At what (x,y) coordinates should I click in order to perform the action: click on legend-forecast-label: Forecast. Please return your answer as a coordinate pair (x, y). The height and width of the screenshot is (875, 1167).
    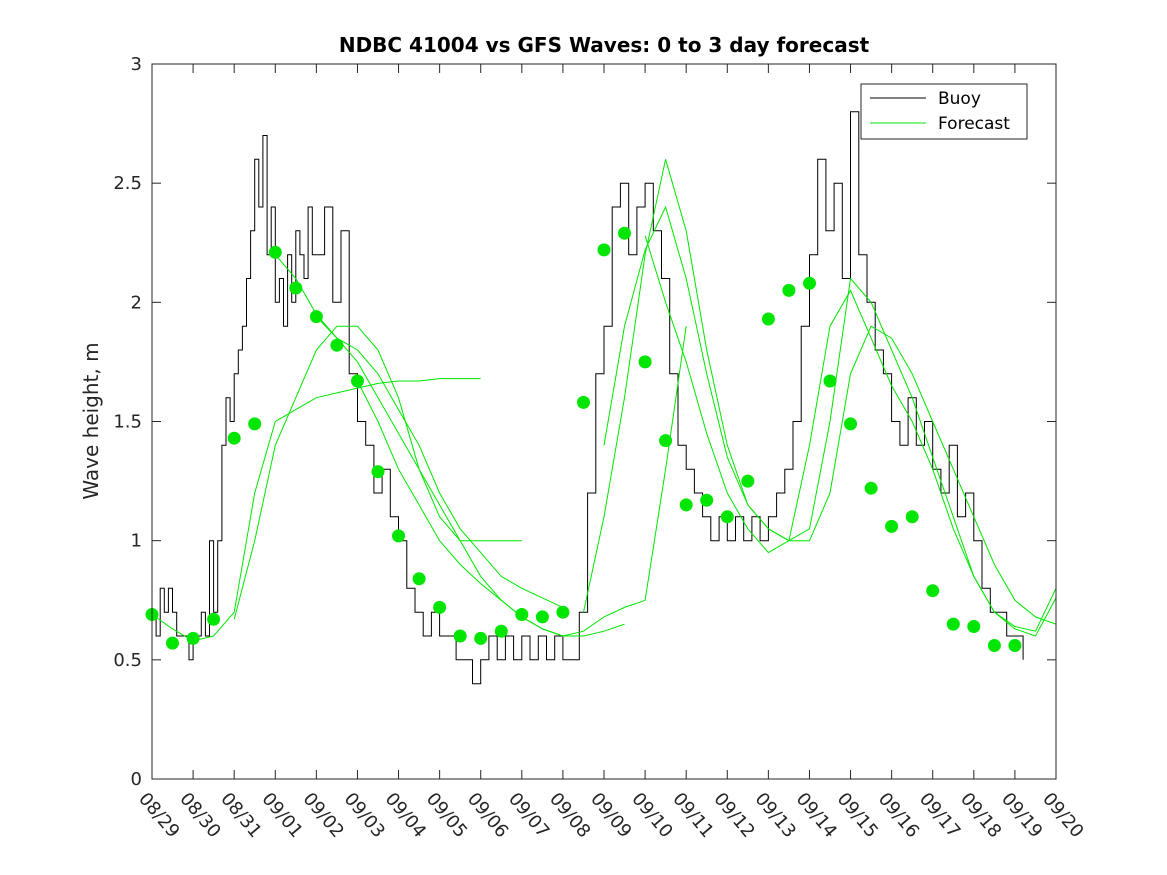
    Looking at the image, I should click on (974, 124).